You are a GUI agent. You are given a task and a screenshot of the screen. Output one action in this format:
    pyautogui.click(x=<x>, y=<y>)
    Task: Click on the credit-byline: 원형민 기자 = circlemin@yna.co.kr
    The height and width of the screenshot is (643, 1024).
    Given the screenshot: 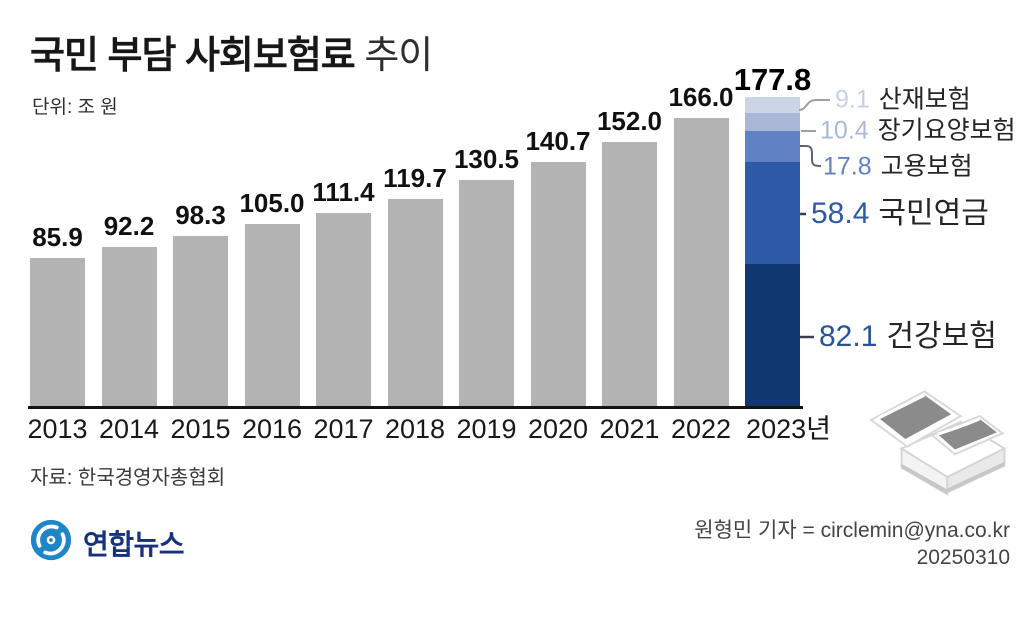 What is the action you would take?
    pyautogui.click(x=852, y=530)
    